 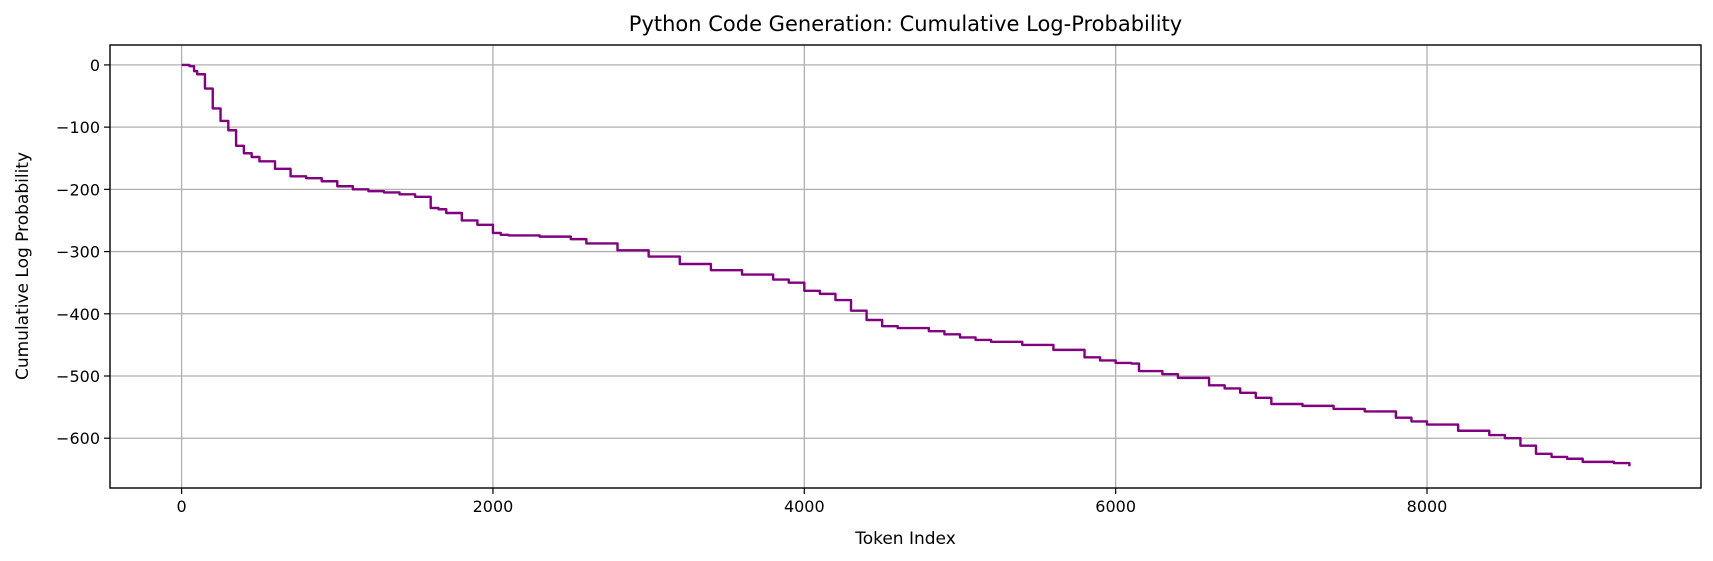 What do you see at coordinates (78, 314) in the screenshot?
I see `y-tick-label: −400` at bounding box center [78, 314].